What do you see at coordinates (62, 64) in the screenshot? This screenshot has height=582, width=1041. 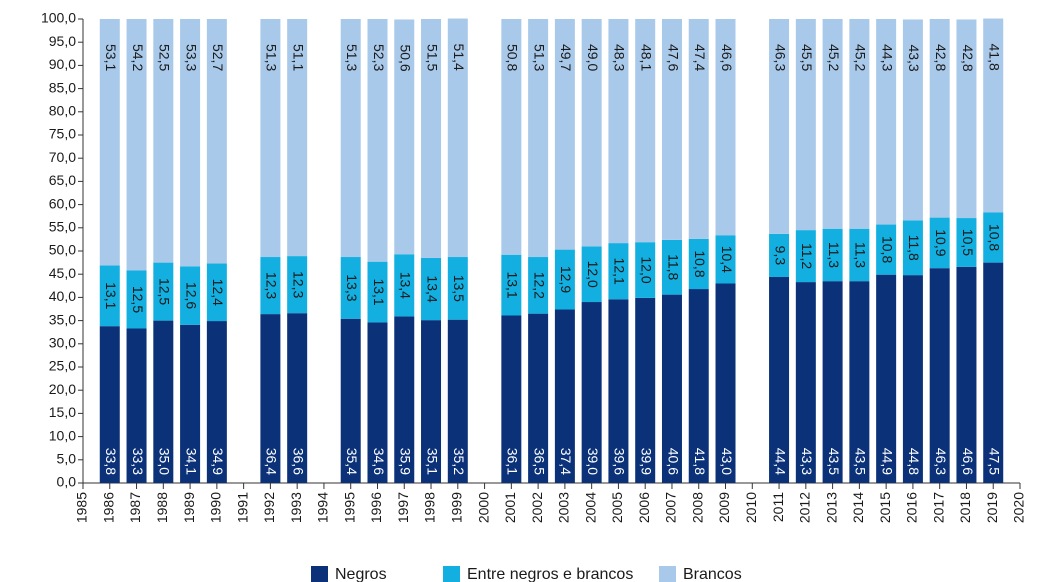 I see `y-tick-label: 90,0` at bounding box center [62, 64].